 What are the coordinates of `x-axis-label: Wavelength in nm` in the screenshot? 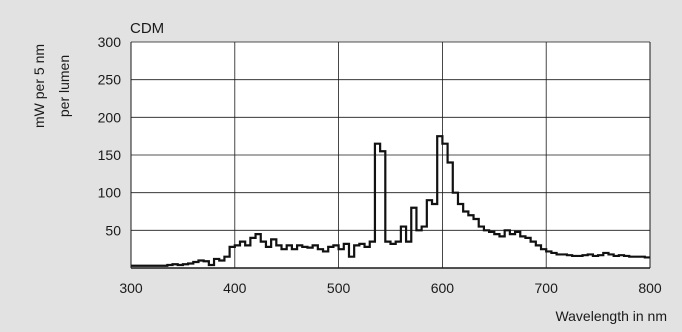 It's located at (611, 316).